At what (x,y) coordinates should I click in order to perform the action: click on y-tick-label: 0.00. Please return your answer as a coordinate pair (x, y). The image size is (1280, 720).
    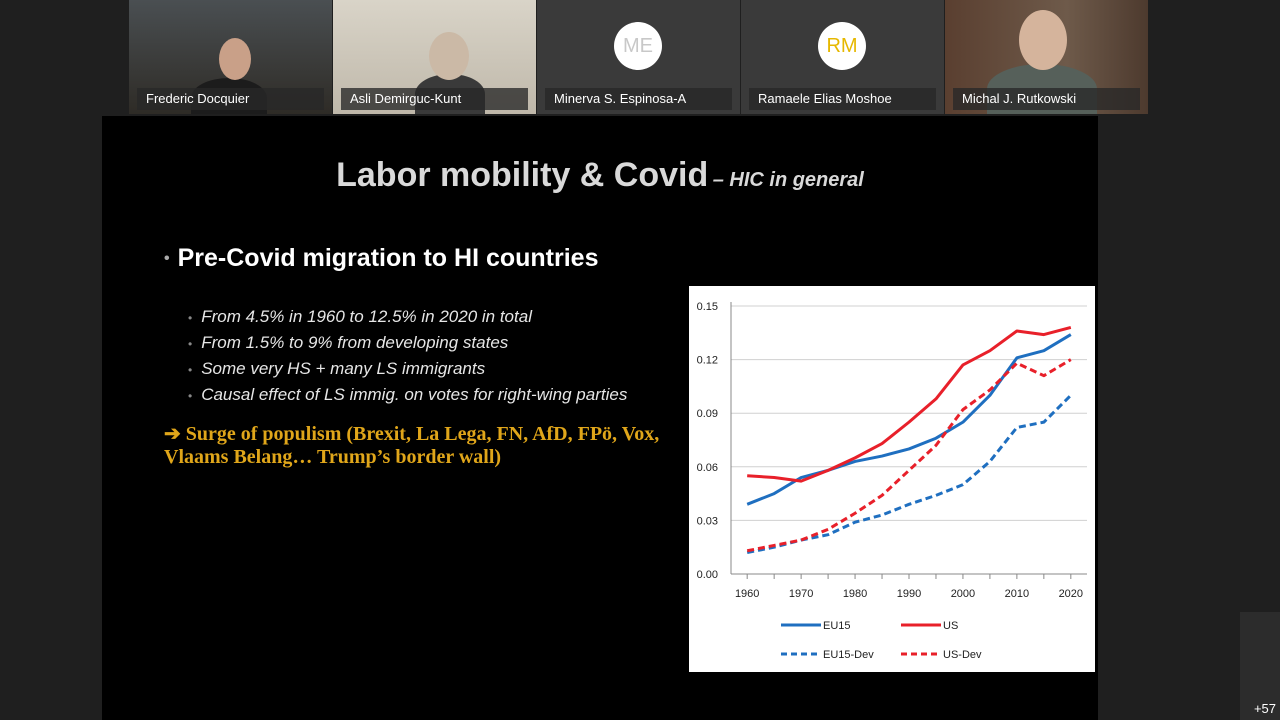
    Looking at the image, I should click on (707, 575).